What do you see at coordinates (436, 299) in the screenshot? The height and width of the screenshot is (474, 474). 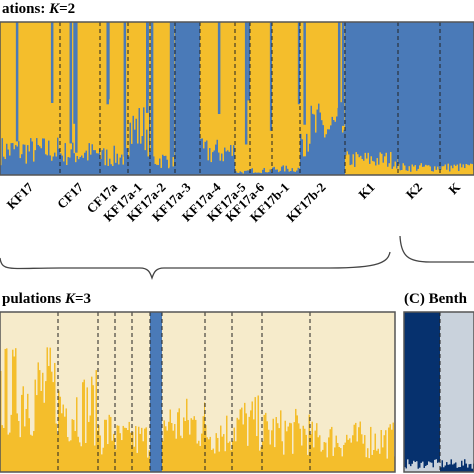 I see `panel-c-title: (C) Benth` at bounding box center [436, 299].